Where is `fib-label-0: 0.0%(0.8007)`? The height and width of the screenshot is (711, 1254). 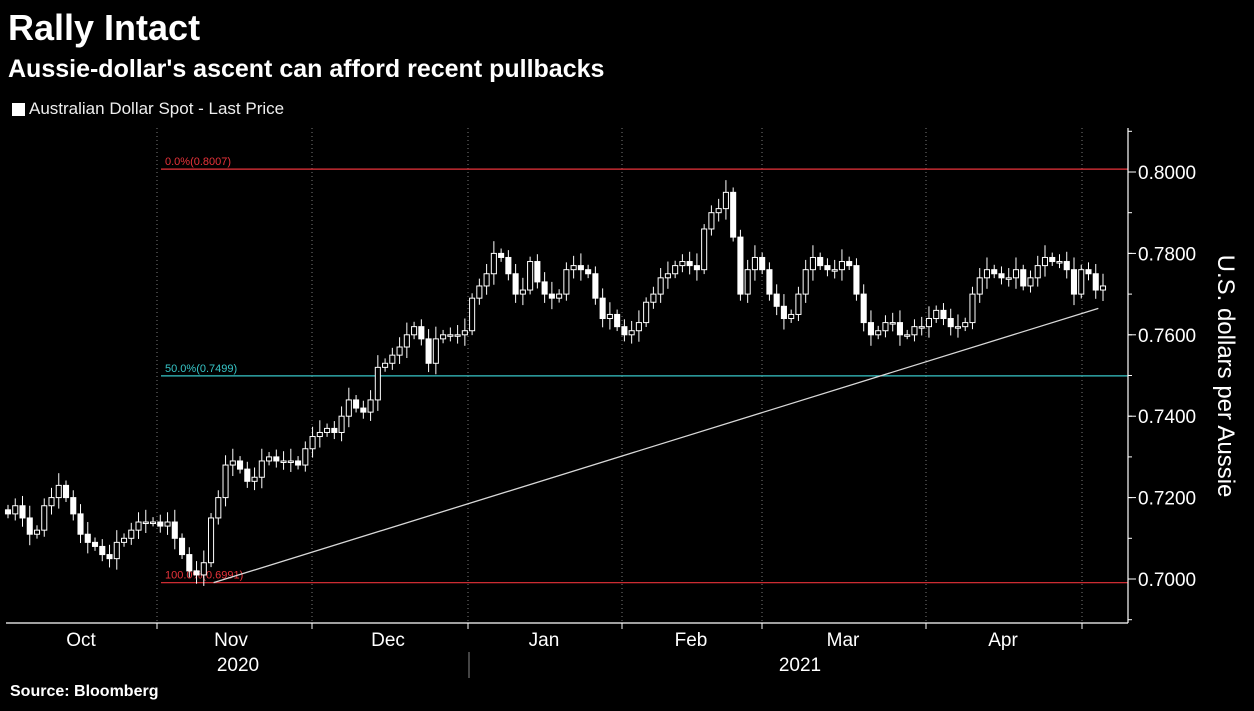
fib-label-0: 0.0%(0.8007) is located at coordinates (198, 162).